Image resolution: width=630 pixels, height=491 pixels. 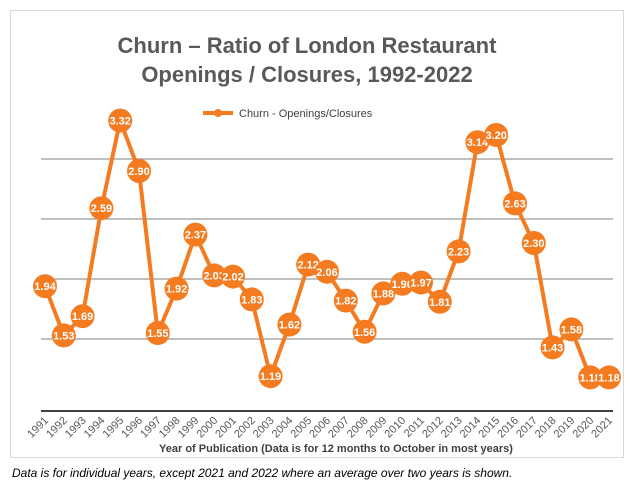 I want to click on data-label: 1.81, so click(x=439, y=303).